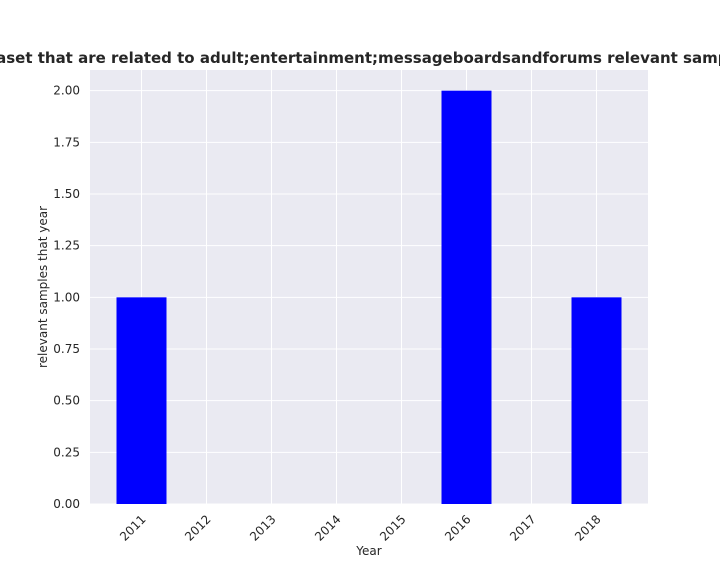 This screenshot has height=576, width=720. I want to click on x-tick-label: 2014, so click(327, 527).